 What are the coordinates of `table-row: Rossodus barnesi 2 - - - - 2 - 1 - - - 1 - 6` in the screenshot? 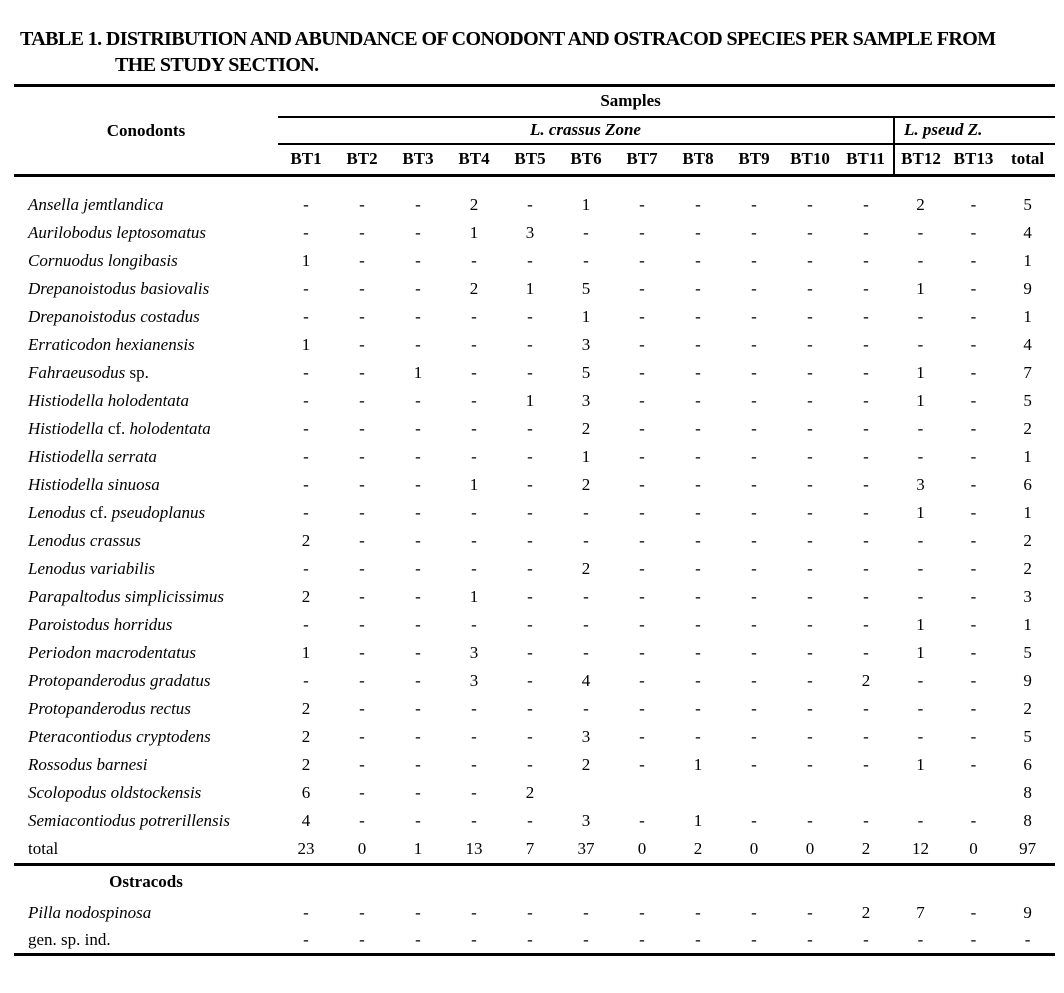 It's located at (534, 765).